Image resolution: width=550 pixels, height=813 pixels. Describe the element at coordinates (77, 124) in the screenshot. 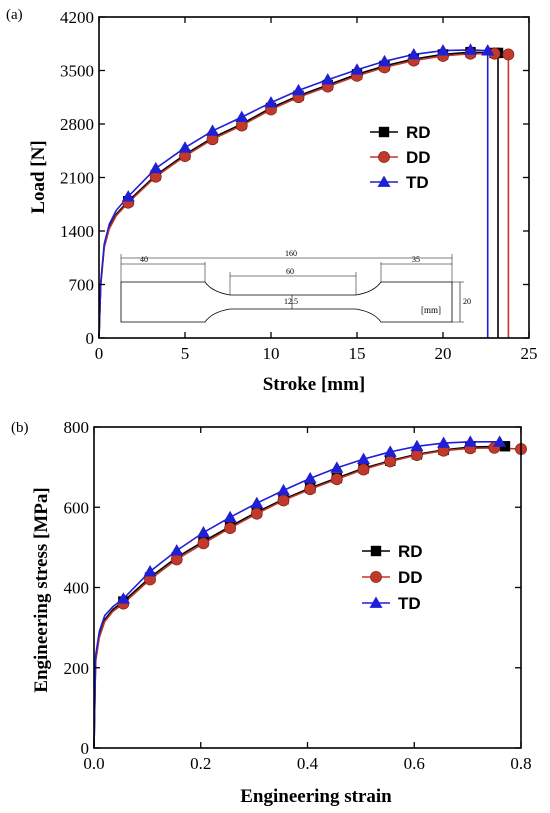

I see `y-tick-label: 2800` at that location.